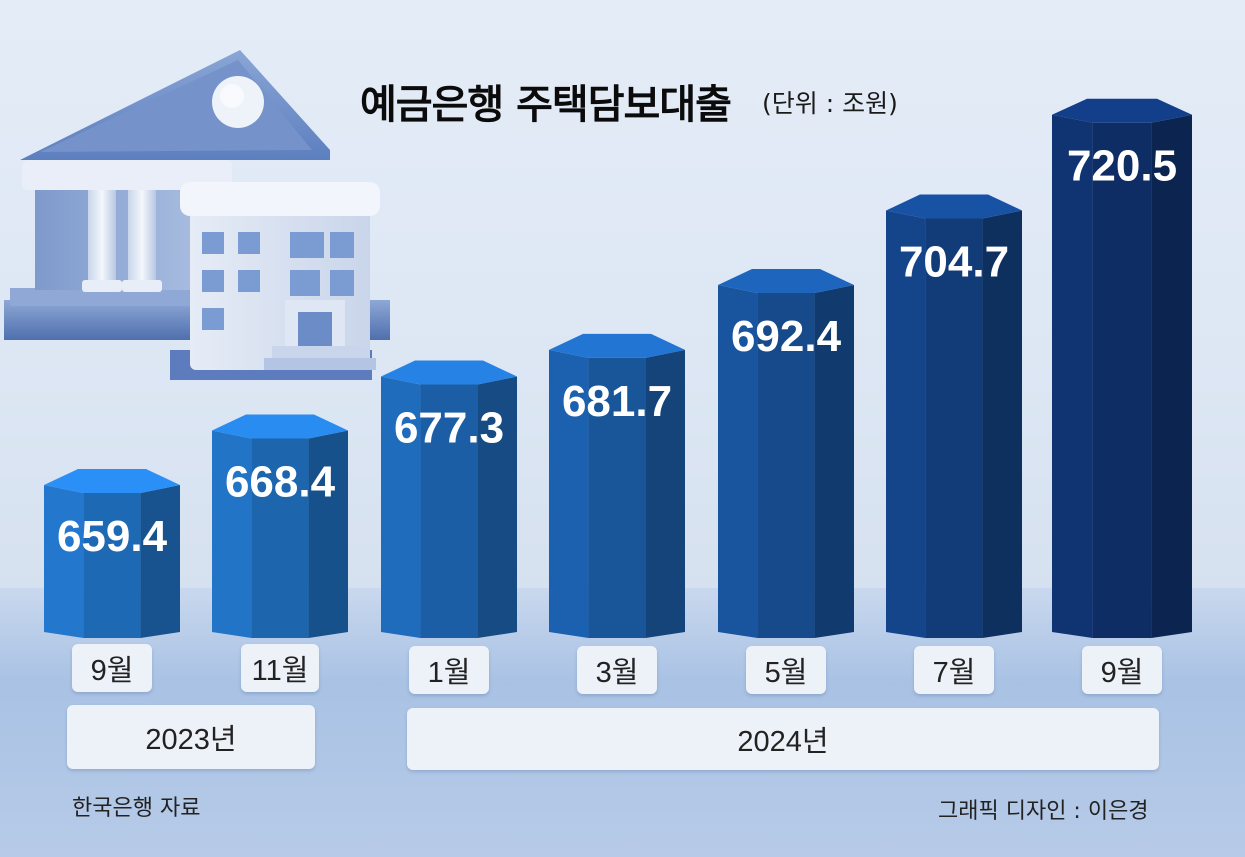 Image resolution: width=1245 pixels, height=857 pixels. I want to click on bar-value-label: 704.7, so click(954, 261).